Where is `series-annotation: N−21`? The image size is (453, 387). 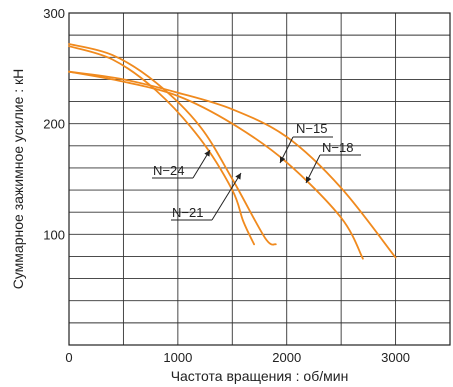 series-annotation: N−21 is located at coordinates (206, 196).